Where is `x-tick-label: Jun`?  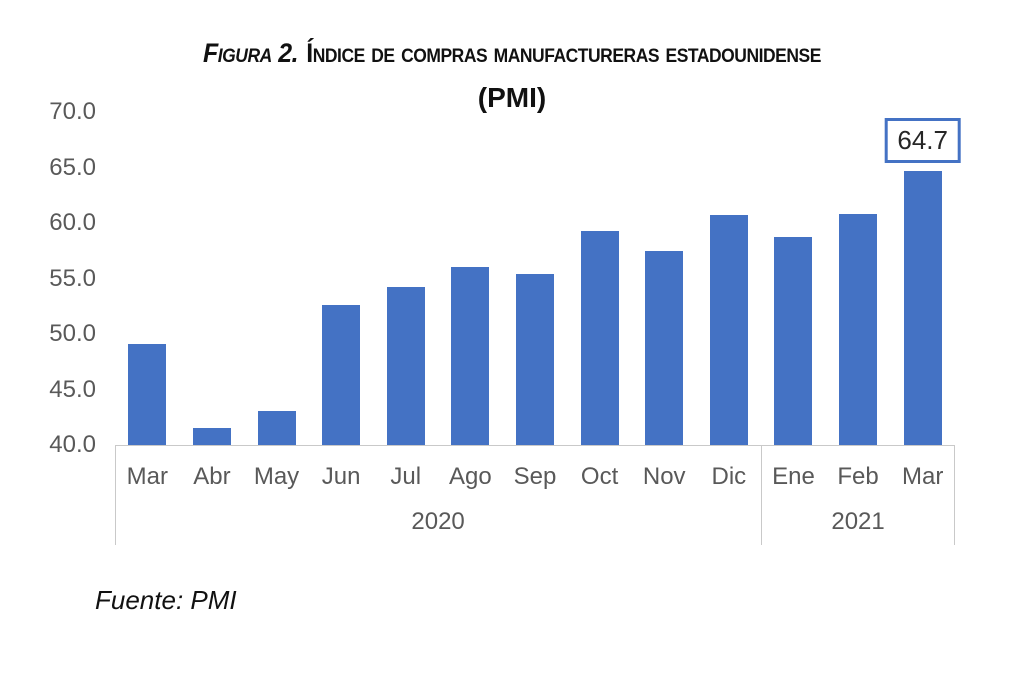 x-tick-label: Jun is located at coordinates (341, 476).